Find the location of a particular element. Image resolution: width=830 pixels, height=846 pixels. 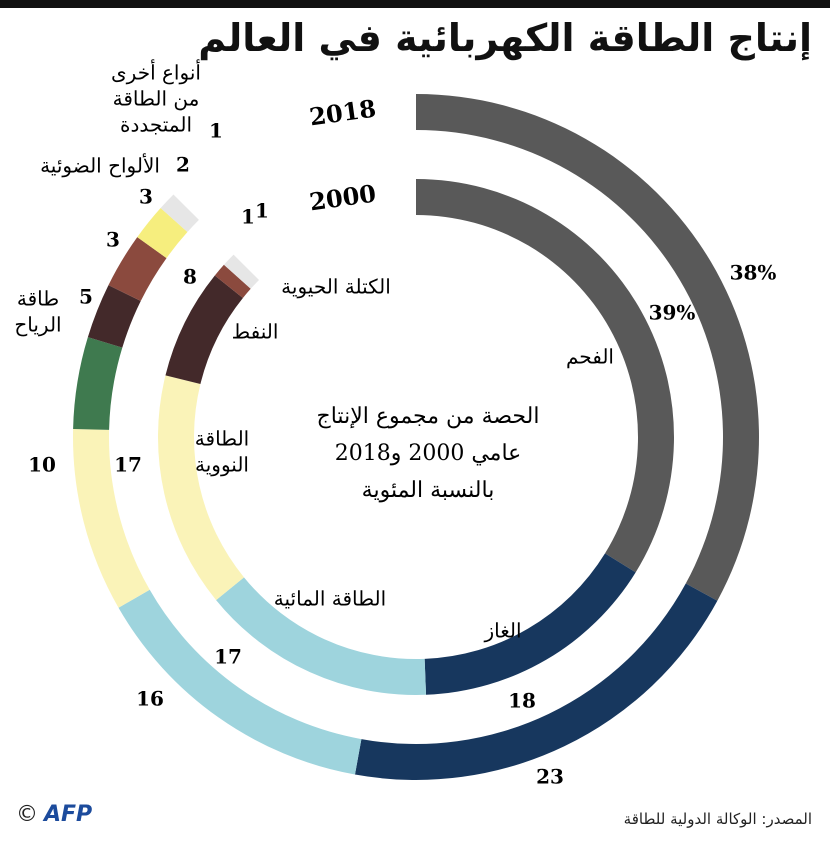

afp-logo: © AFP is located at coordinates (54, 814).